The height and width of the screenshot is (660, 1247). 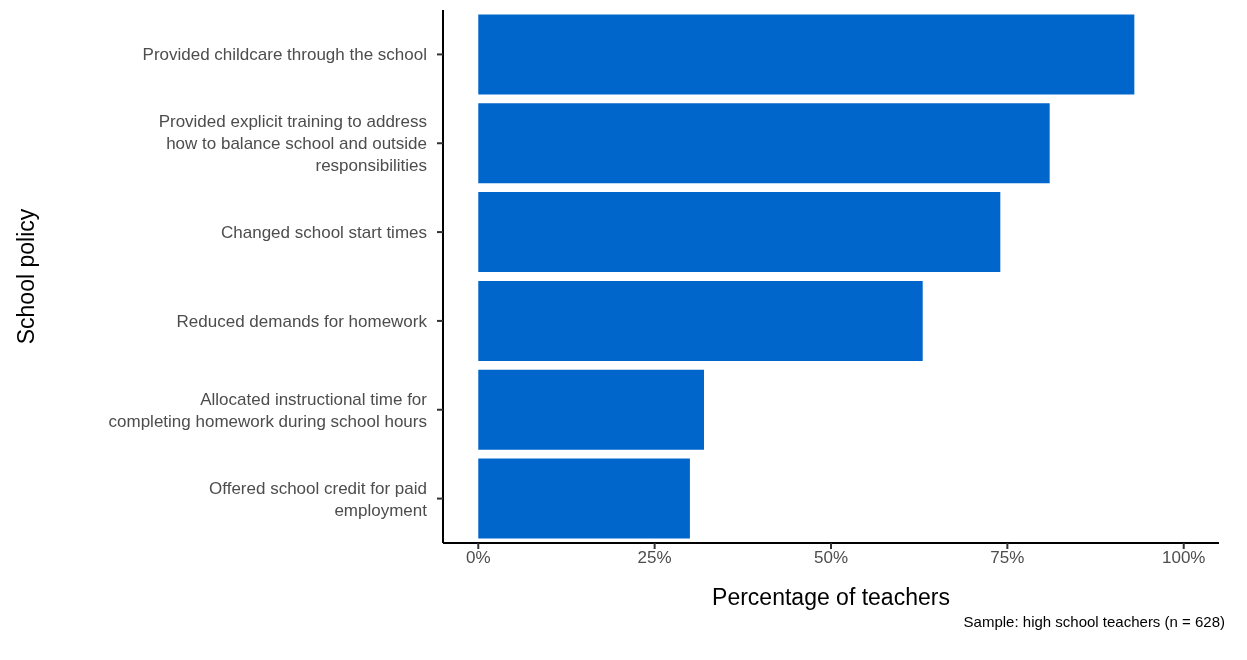 I want to click on y-tick-label: Reduced demands for homework, so click(x=302, y=321).